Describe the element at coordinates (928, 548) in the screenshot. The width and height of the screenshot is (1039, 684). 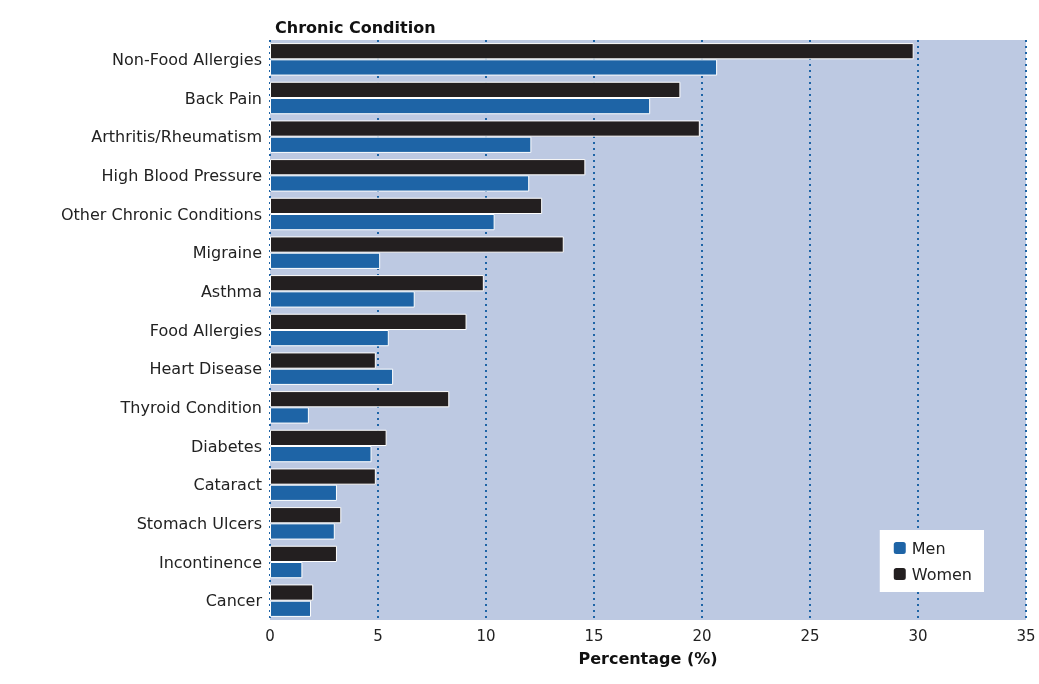
I see `legend-label: Men` at that location.